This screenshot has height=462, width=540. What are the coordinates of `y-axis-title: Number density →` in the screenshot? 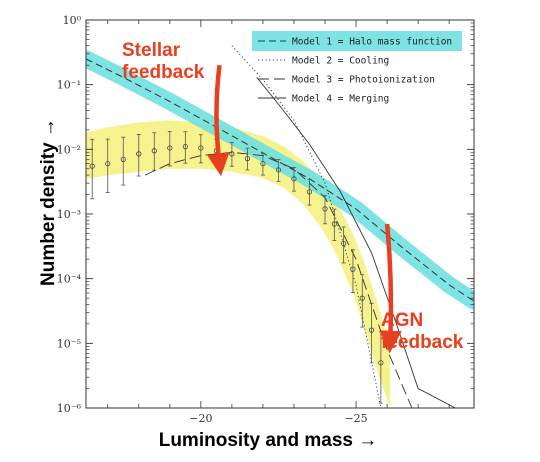 It's located at (48, 202).